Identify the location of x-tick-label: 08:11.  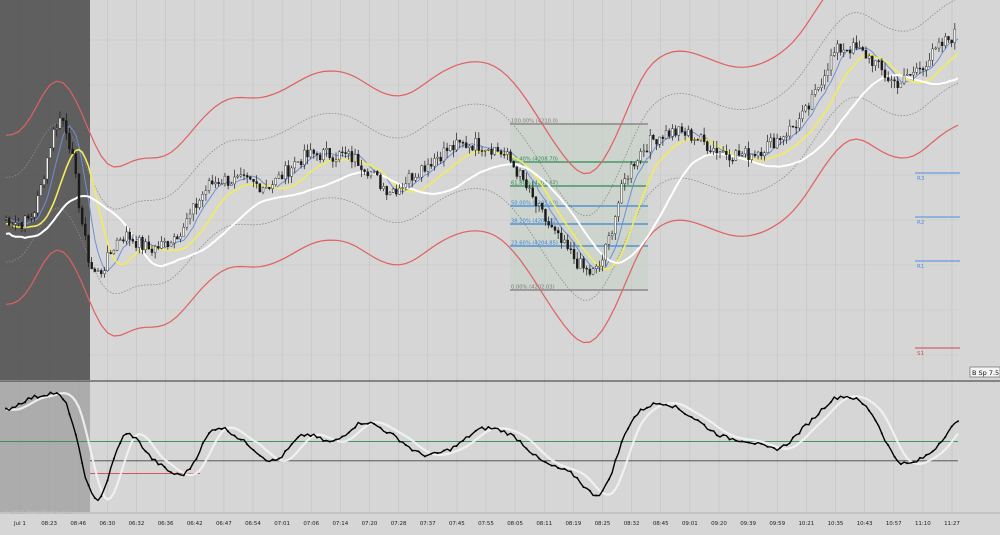
(544, 524).